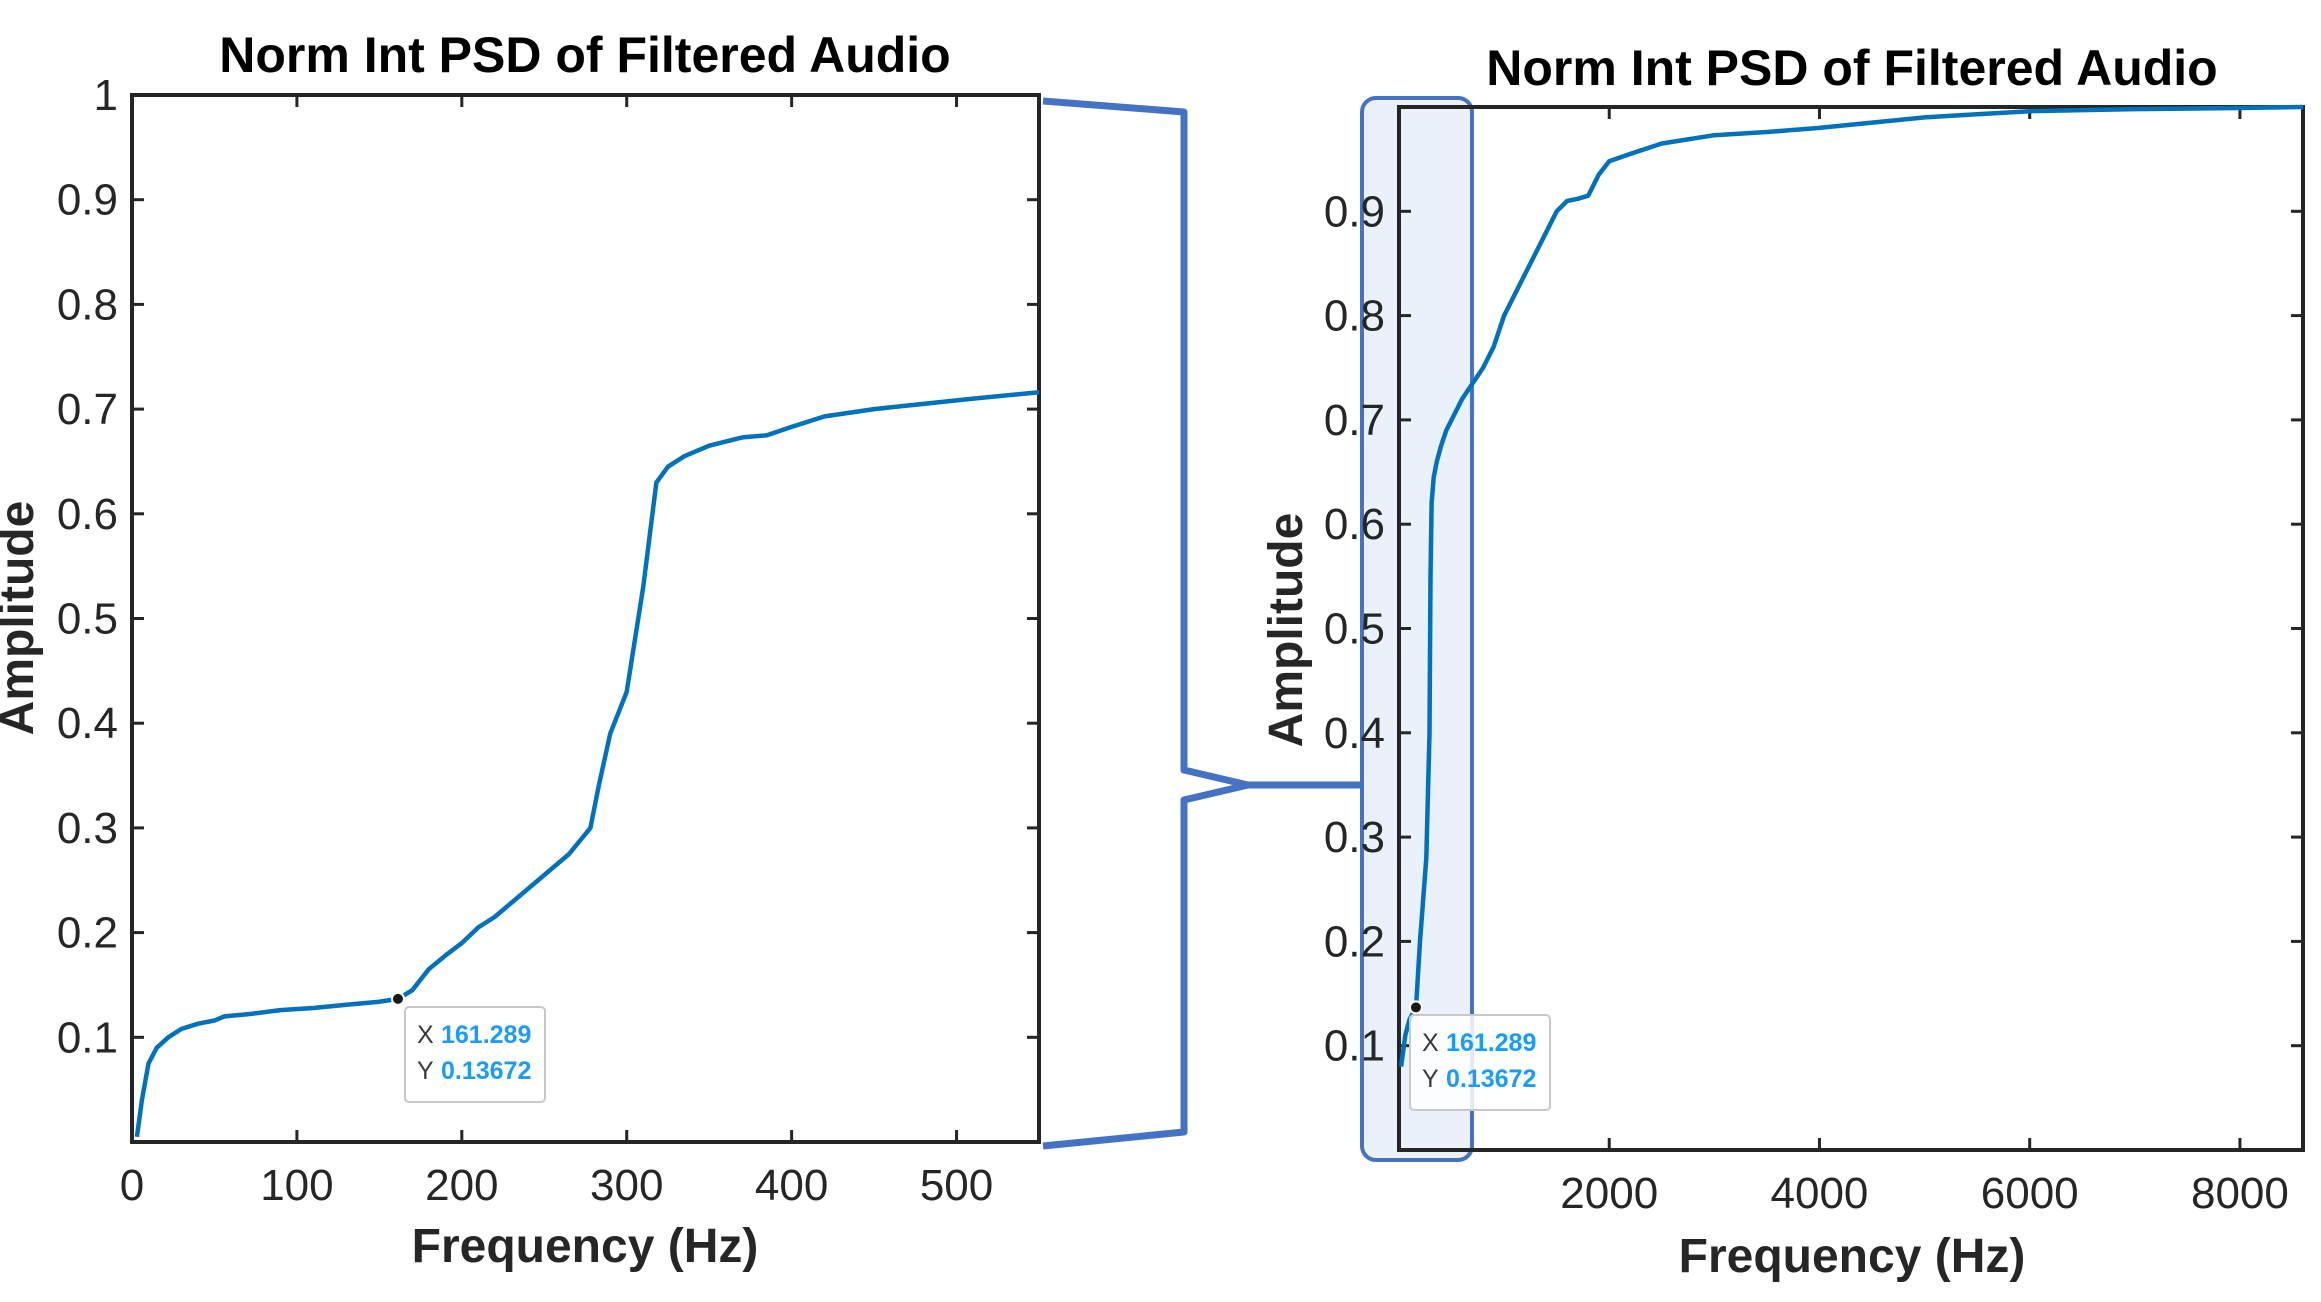 This screenshot has width=2321, height=1302. Describe the element at coordinates (1851, 68) in the screenshot. I see `chart-right-title: Norm Int PSD of Filtered Audio` at that location.